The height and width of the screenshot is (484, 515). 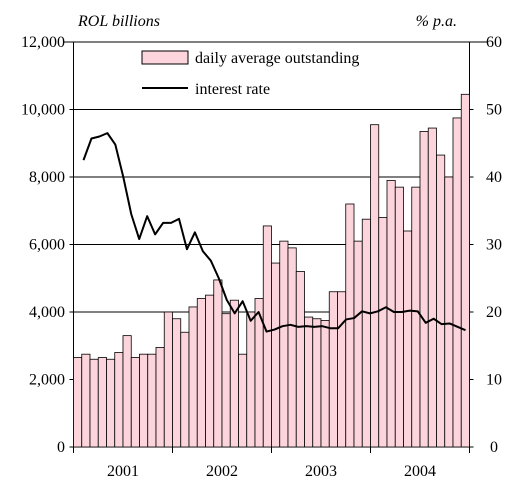 What do you see at coordinates (165, 57) in the screenshot?
I see `legend-bar-swatch` at bounding box center [165, 57].